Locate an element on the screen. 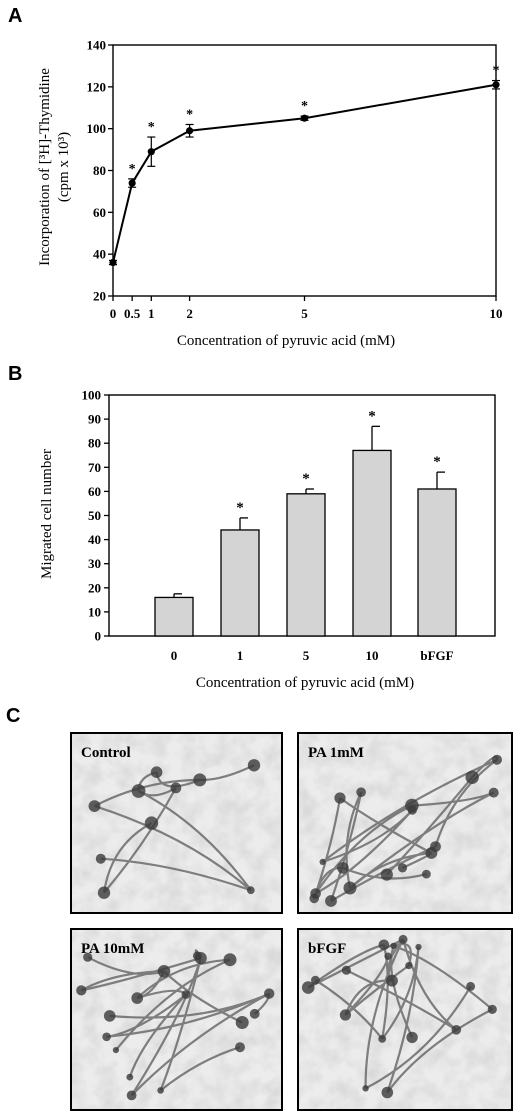  chart-b-category-label: 0 is located at coordinates (174, 655).